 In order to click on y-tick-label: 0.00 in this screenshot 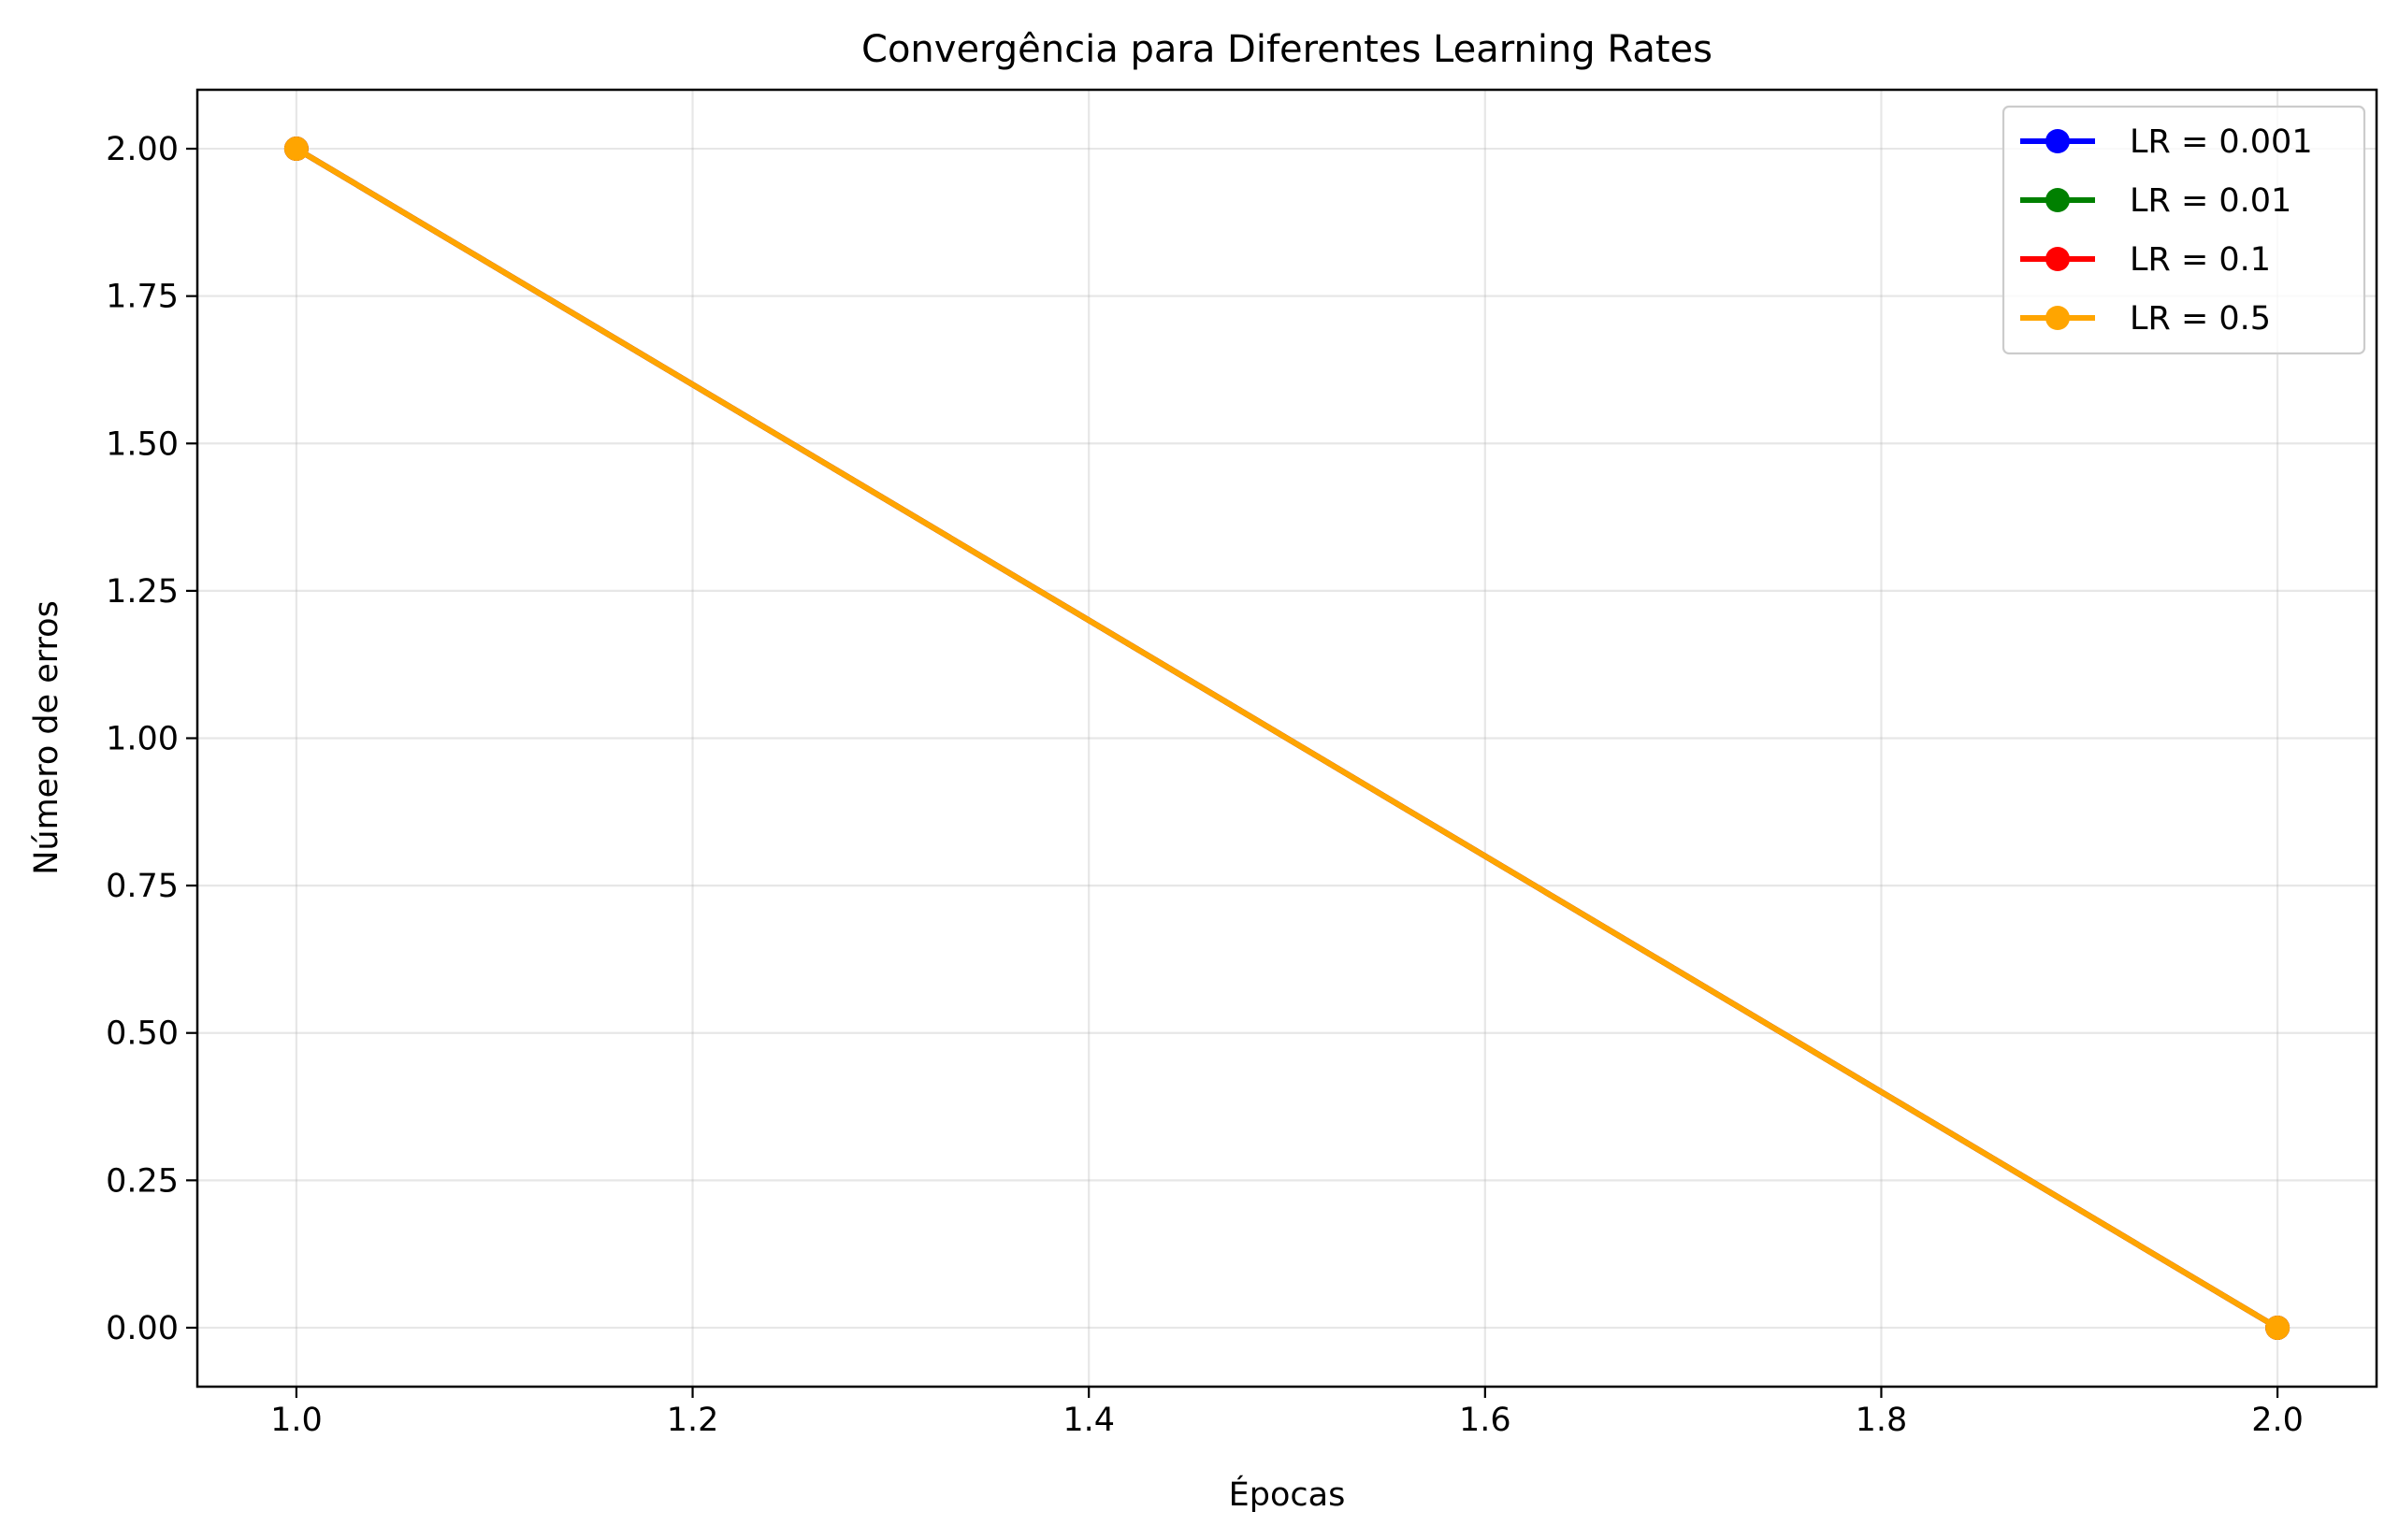, I will do `click(142, 1328)`.